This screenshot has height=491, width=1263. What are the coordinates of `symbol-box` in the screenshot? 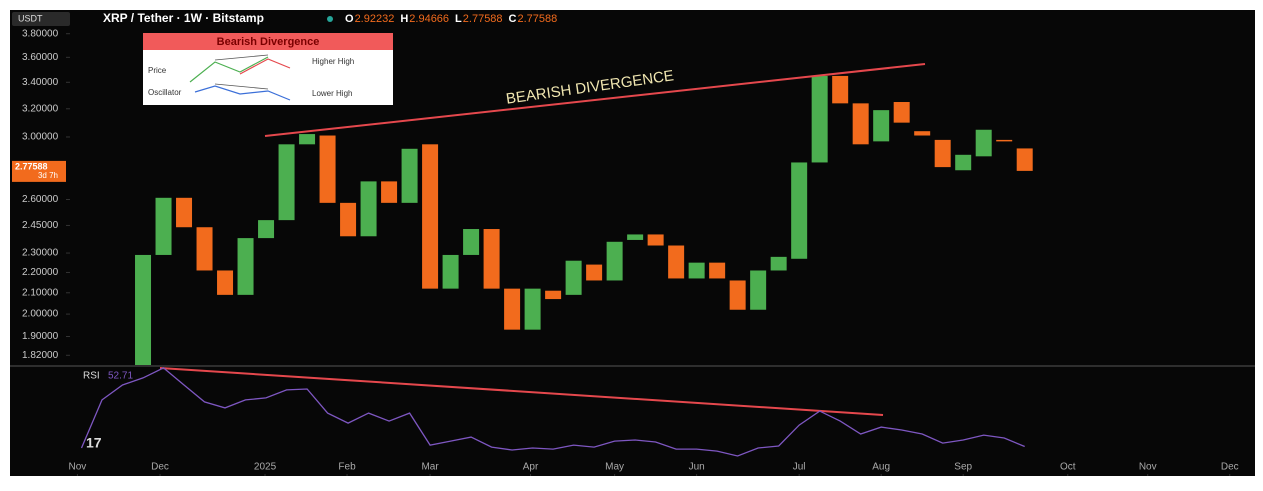 It's located at (41, 19).